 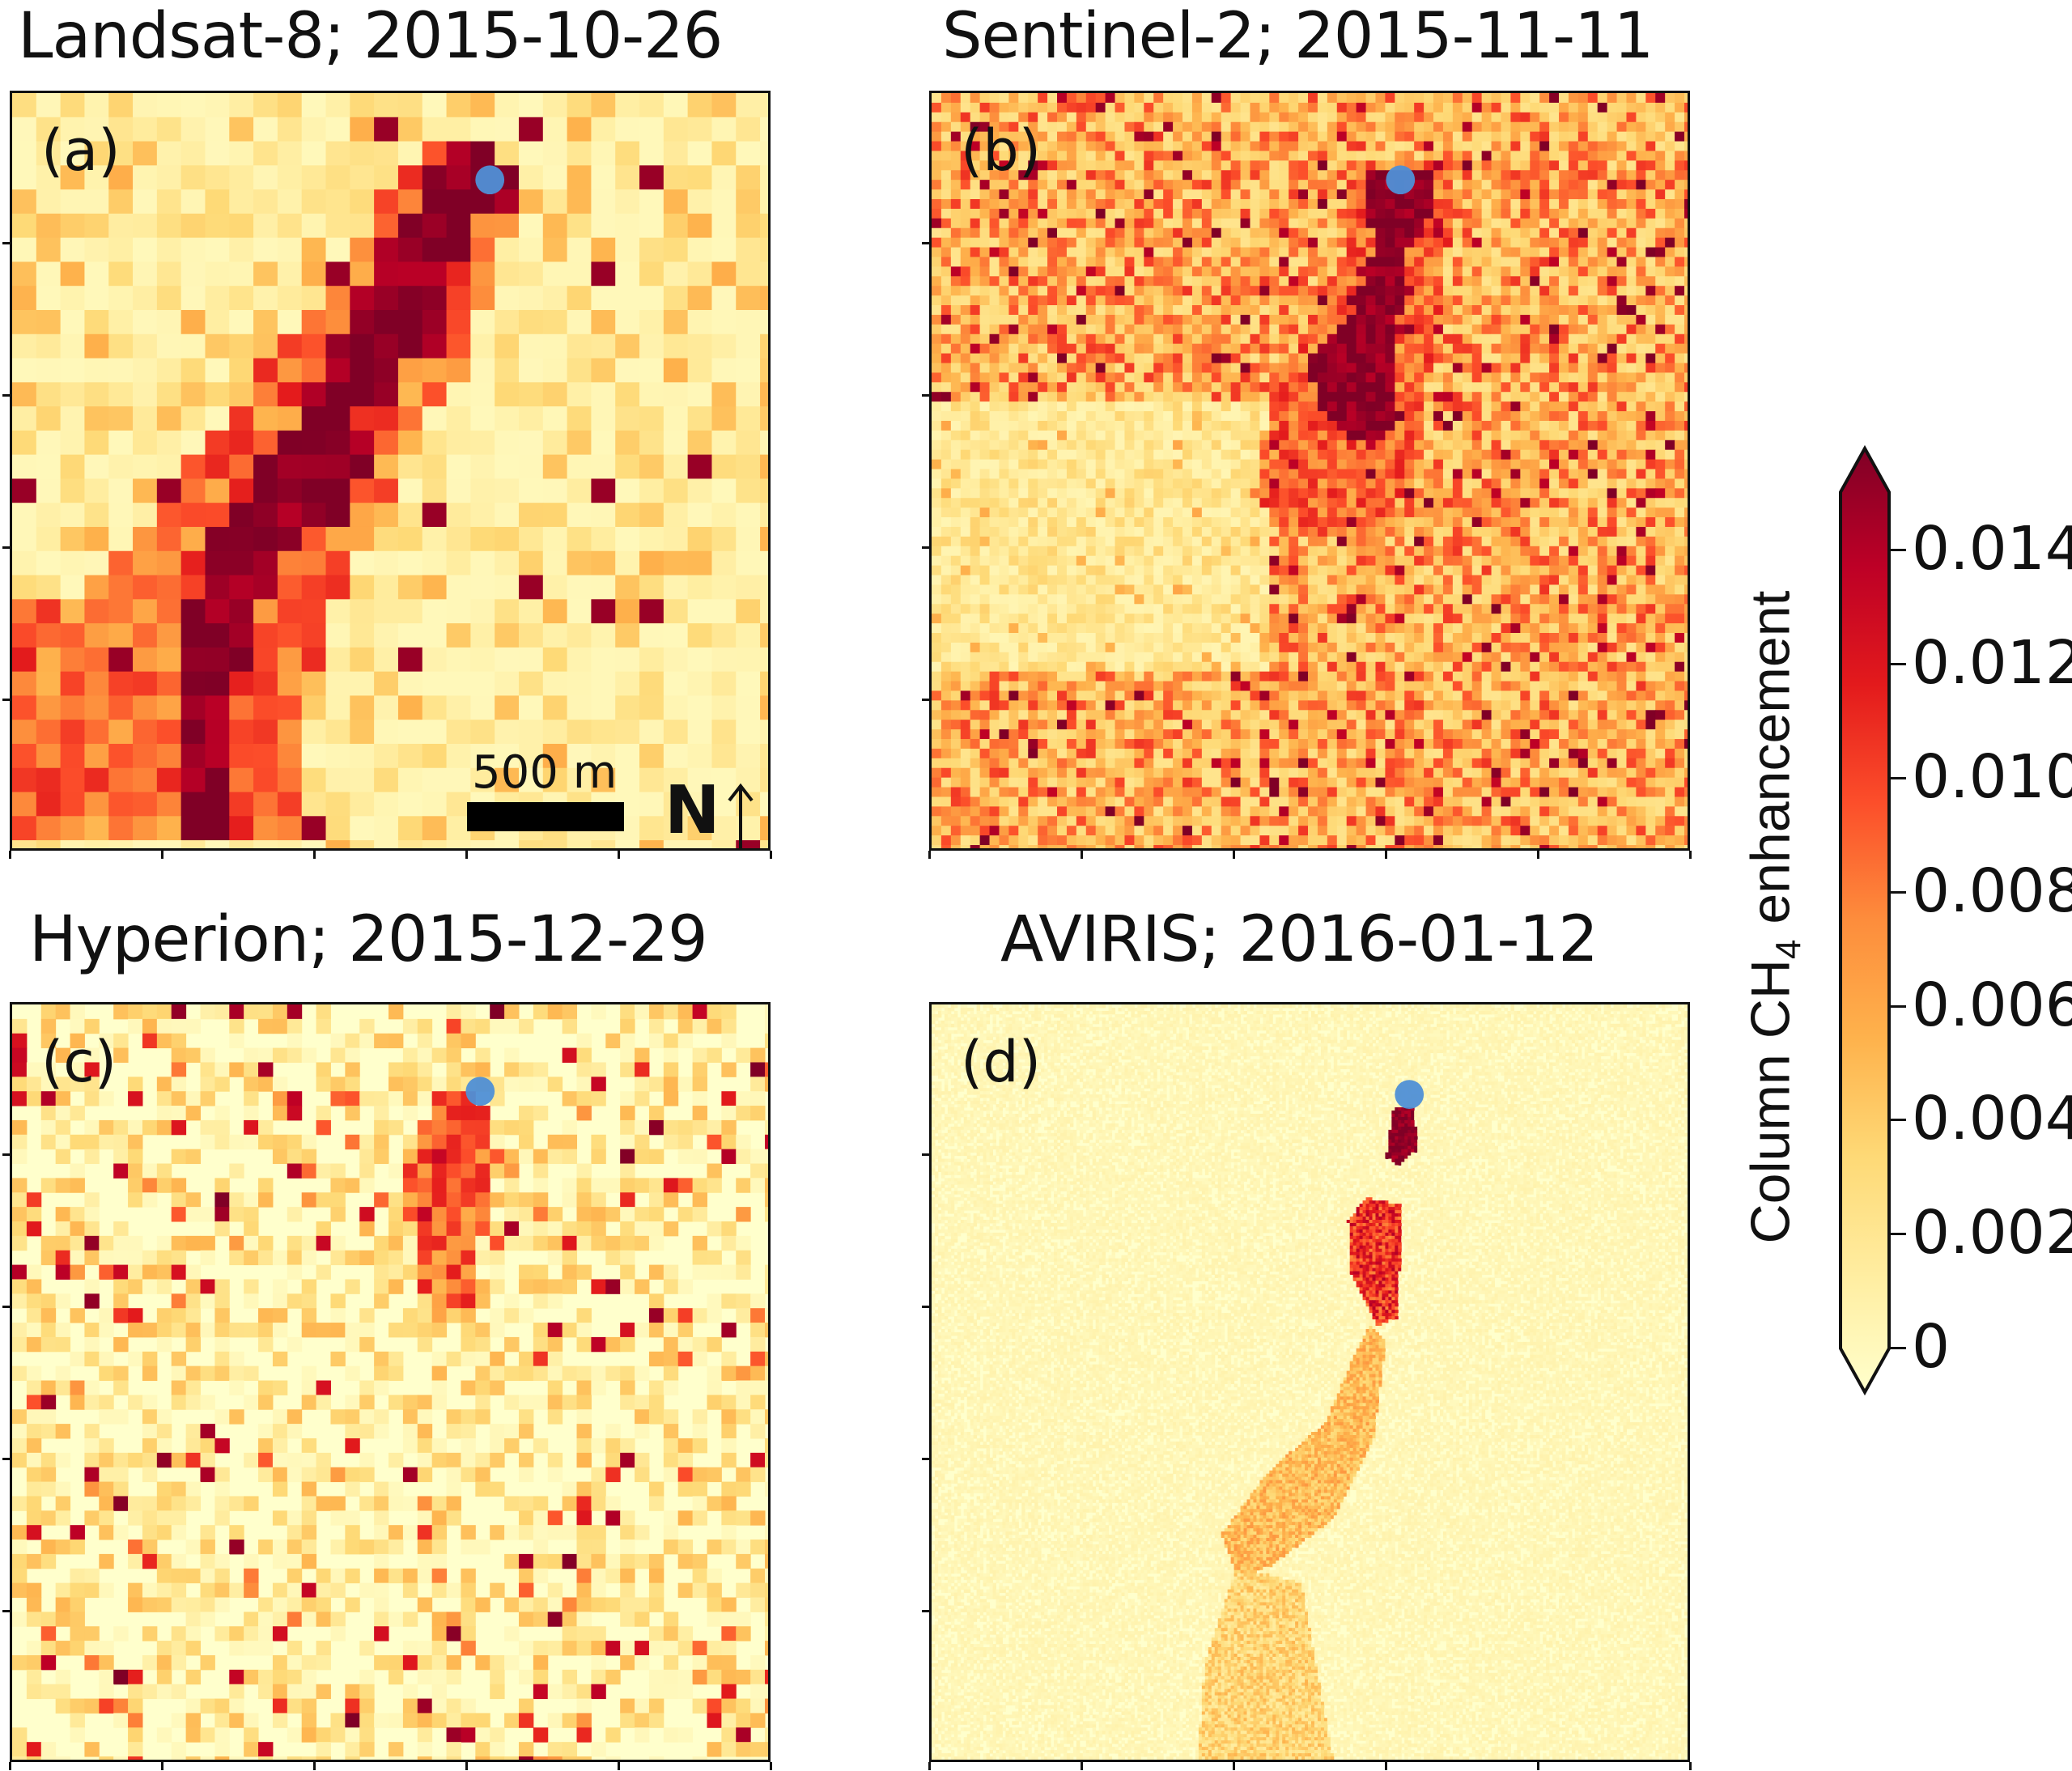 I want to click on north-label: N, so click(x=692, y=811).